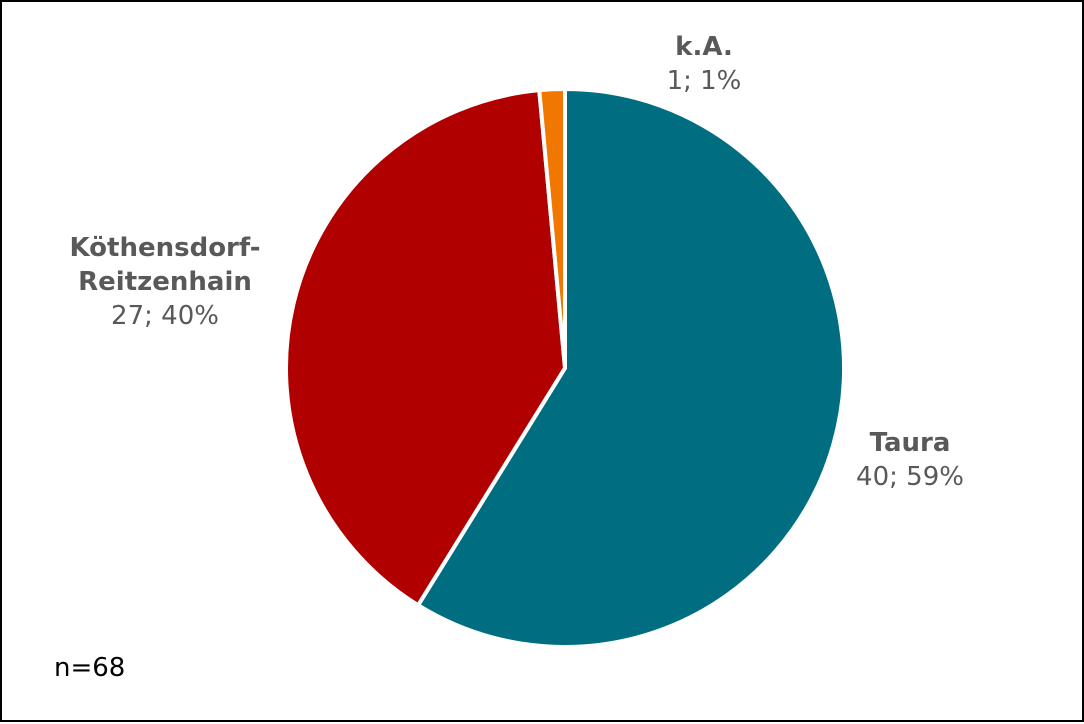  Describe the element at coordinates (90, 668) in the screenshot. I see `sample-size-note: n=68` at that location.